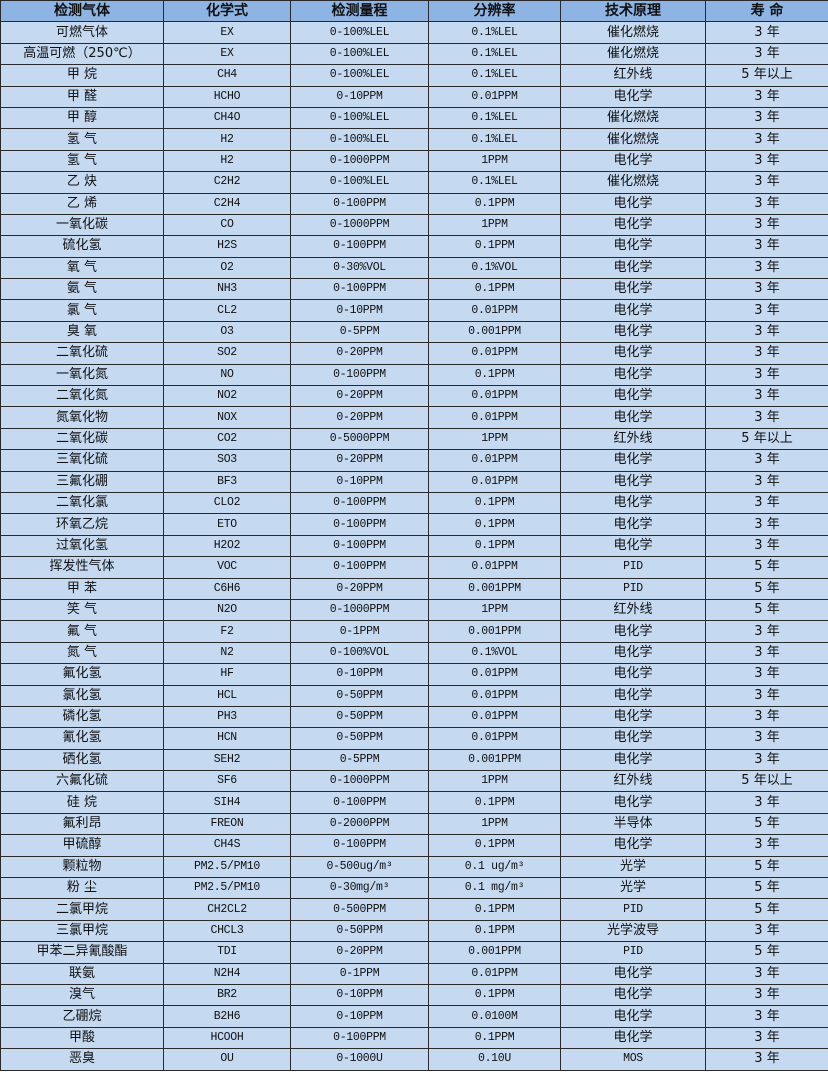 The width and height of the screenshot is (828, 1074). Describe the element at coordinates (414, 268) in the screenshot. I see `table-row: 氧 气 O2 0-30%VOL 0.1%VOL 电化学 3 年` at that location.